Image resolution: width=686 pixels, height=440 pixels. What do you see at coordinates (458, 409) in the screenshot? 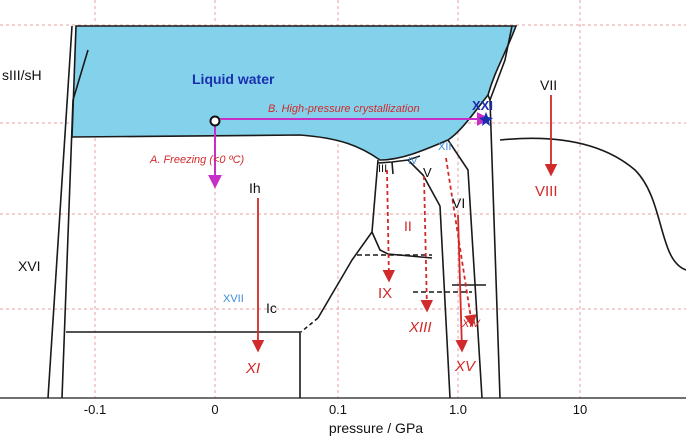
I see `x-tick-label: 1.0` at bounding box center [458, 409].